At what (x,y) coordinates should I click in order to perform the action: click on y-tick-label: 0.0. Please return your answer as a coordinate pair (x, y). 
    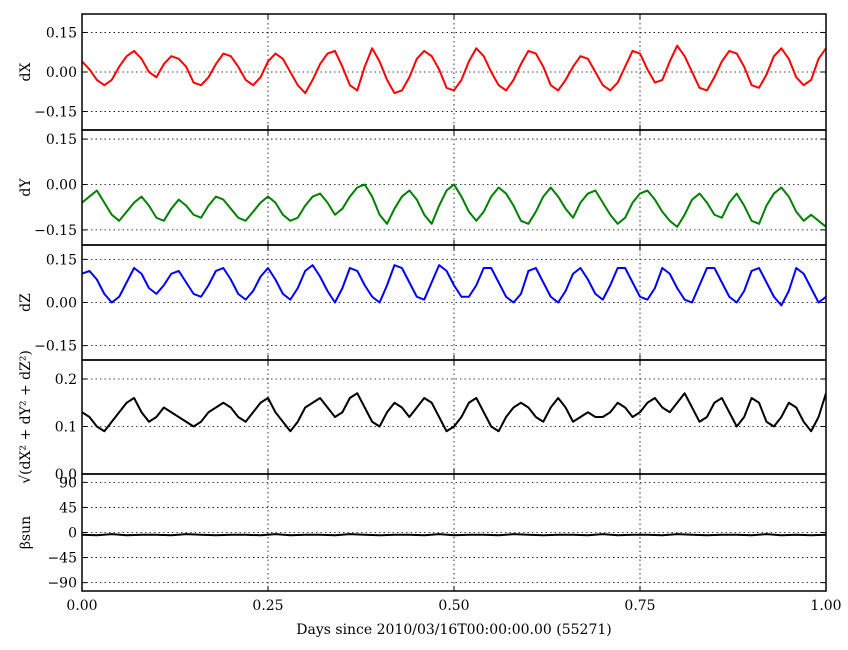
    Looking at the image, I should click on (66, 475).